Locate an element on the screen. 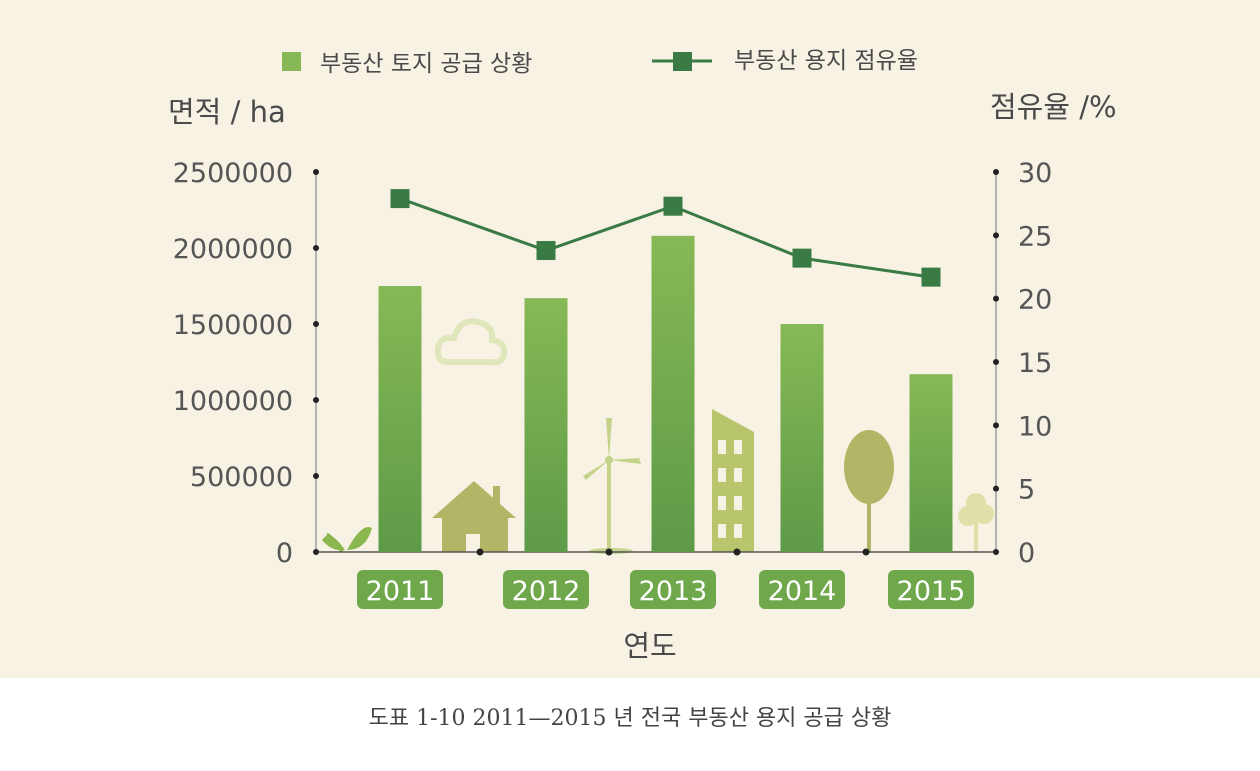 Image resolution: width=1260 pixels, height=771 pixels. right-tick-label: 5 is located at coordinates (1026, 490).